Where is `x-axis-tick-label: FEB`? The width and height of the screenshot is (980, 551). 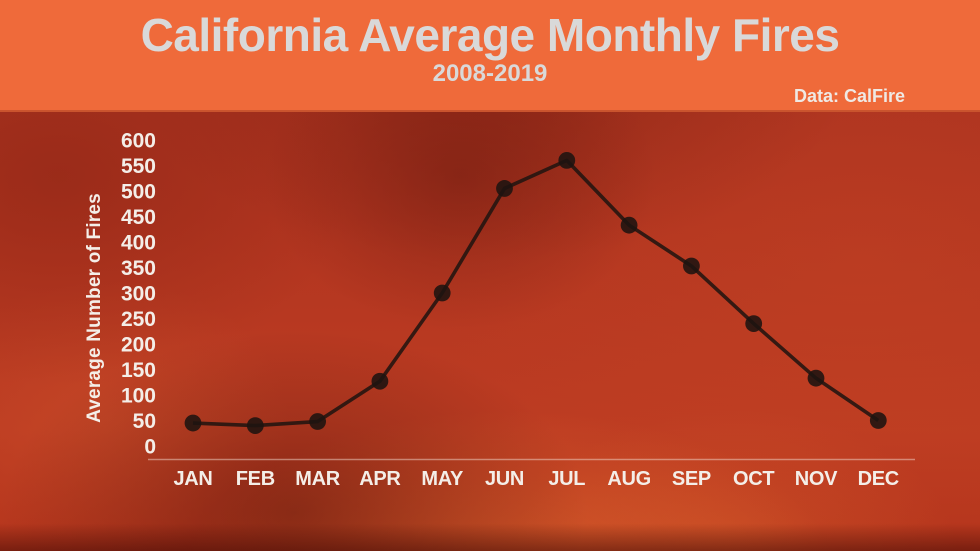 x-axis-tick-label: FEB is located at coordinates (255, 479).